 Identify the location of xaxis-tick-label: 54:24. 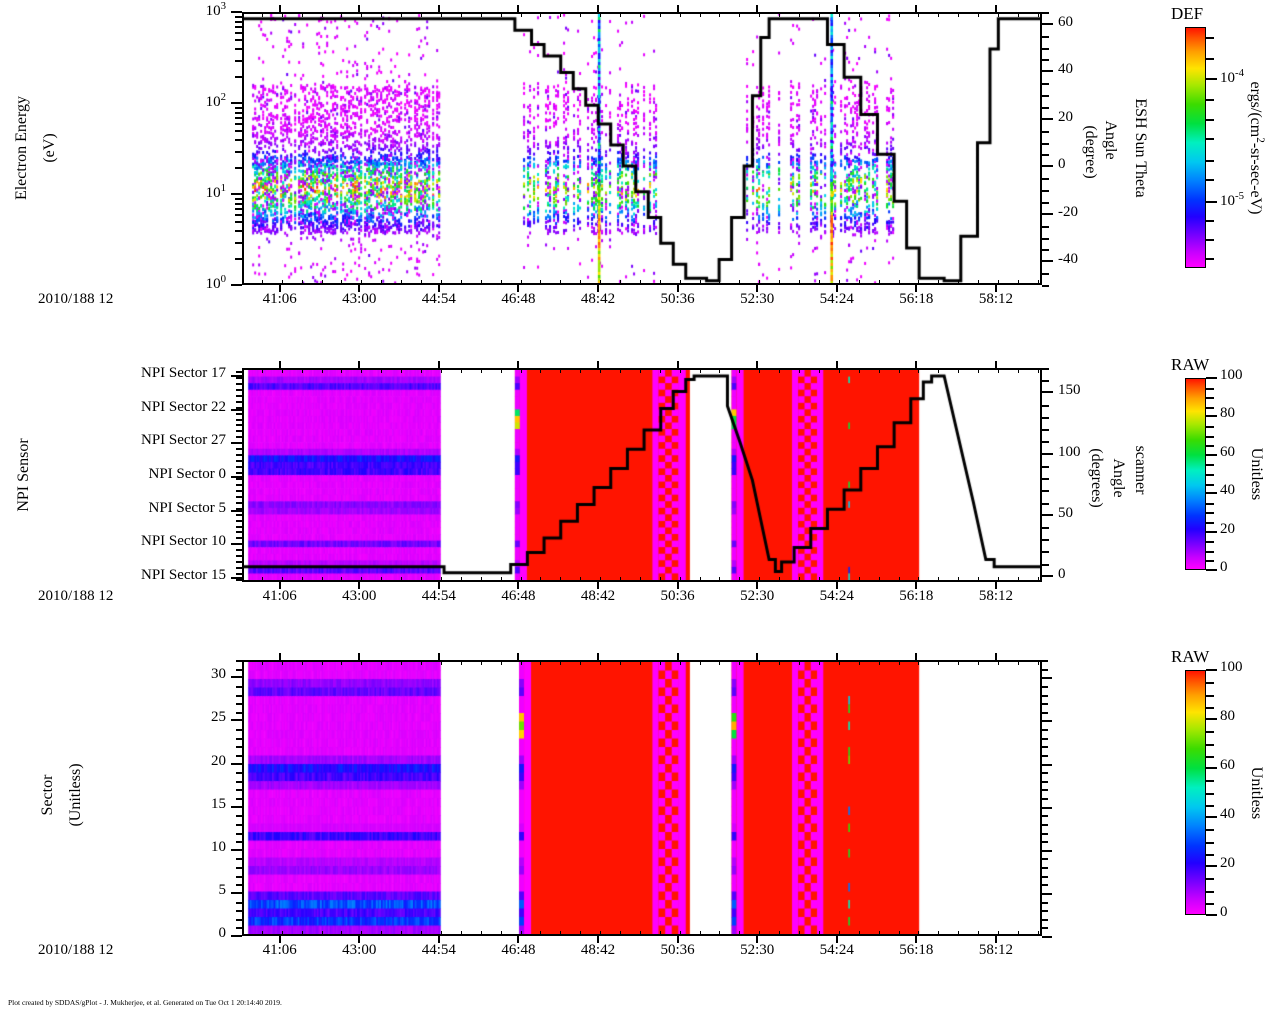
(836, 950).